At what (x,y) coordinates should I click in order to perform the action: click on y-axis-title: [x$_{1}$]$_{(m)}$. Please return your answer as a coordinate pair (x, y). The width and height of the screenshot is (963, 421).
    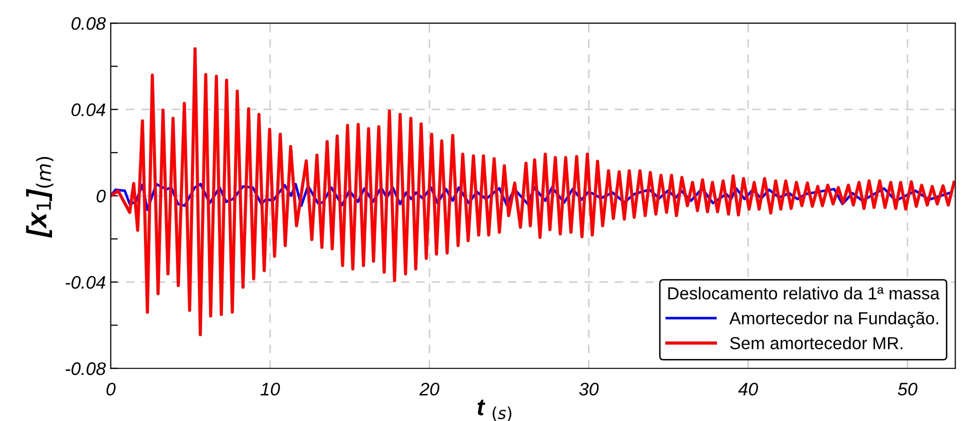
    Looking at the image, I should click on (40, 197).